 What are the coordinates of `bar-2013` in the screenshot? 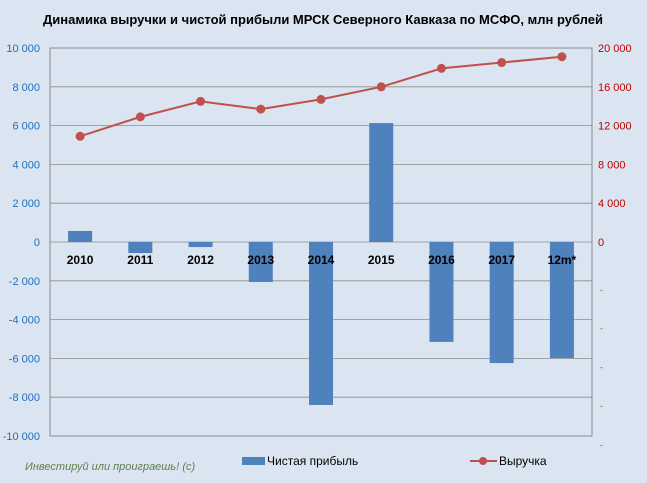 It's located at (260, 262).